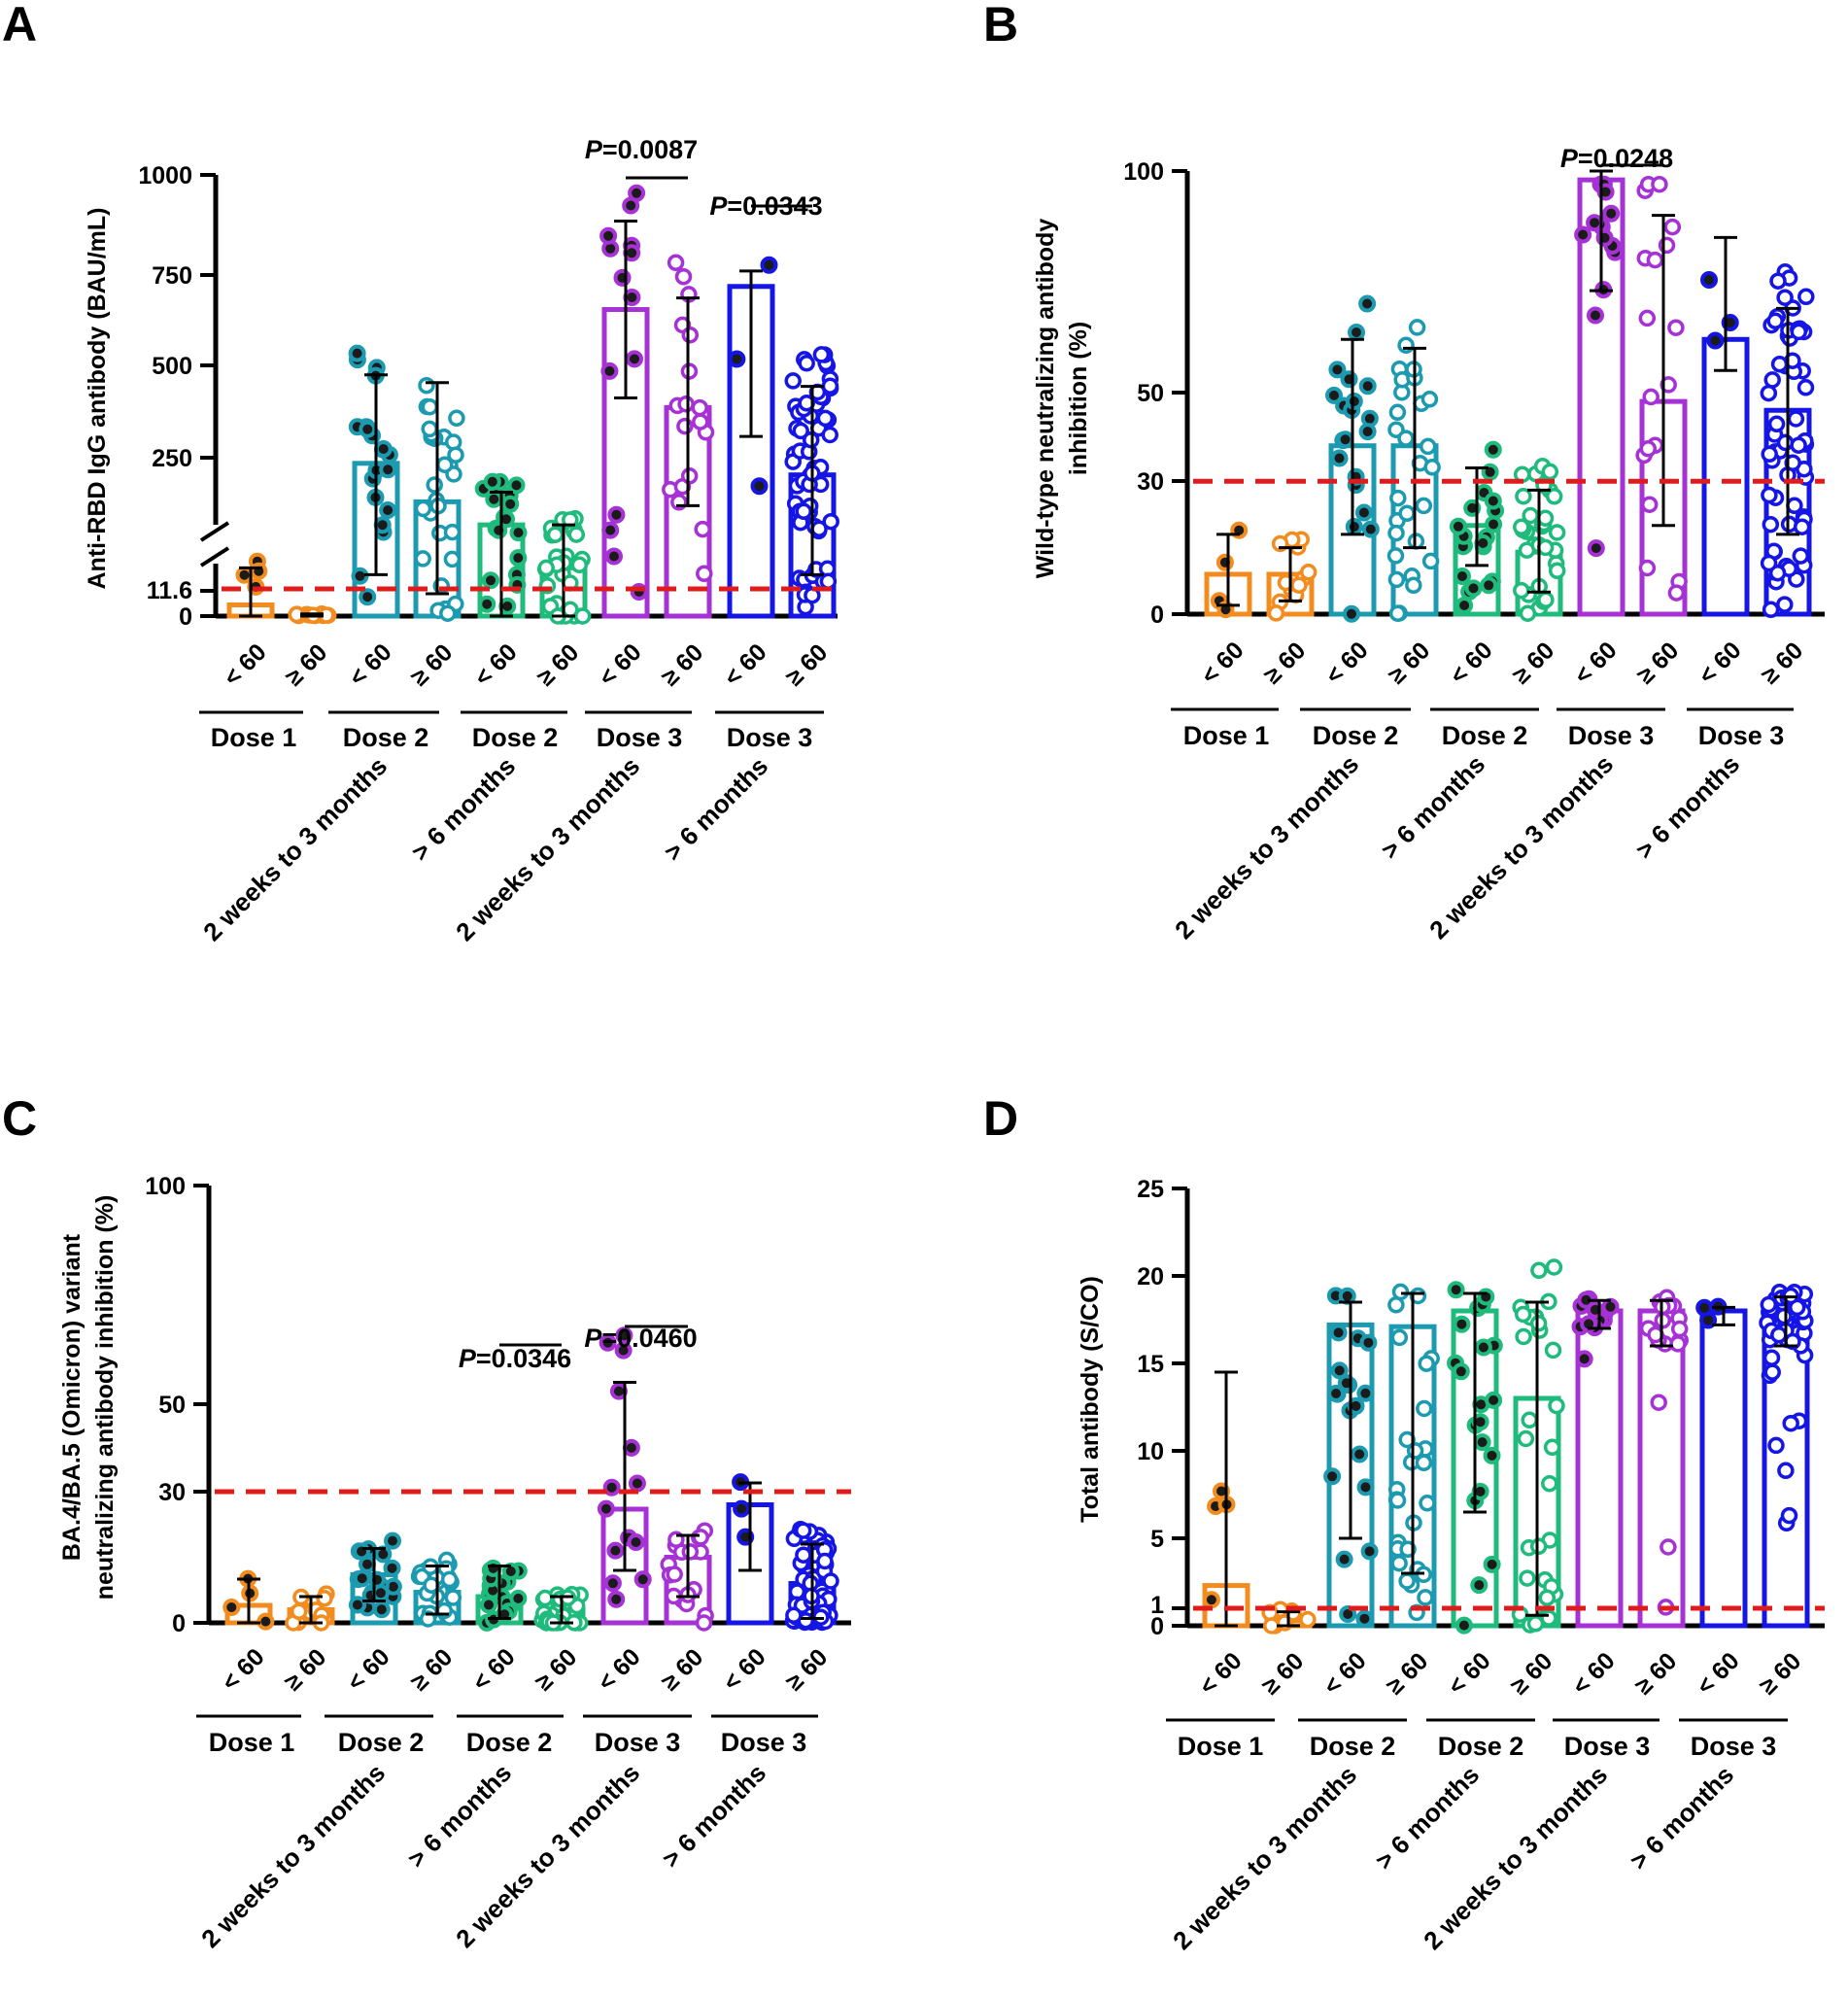 This screenshot has height=1996, width=1848. What do you see at coordinates (510, 1743) in the screenshot?
I see `dose-group-label: Dose 2` at bounding box center [510, 1743].